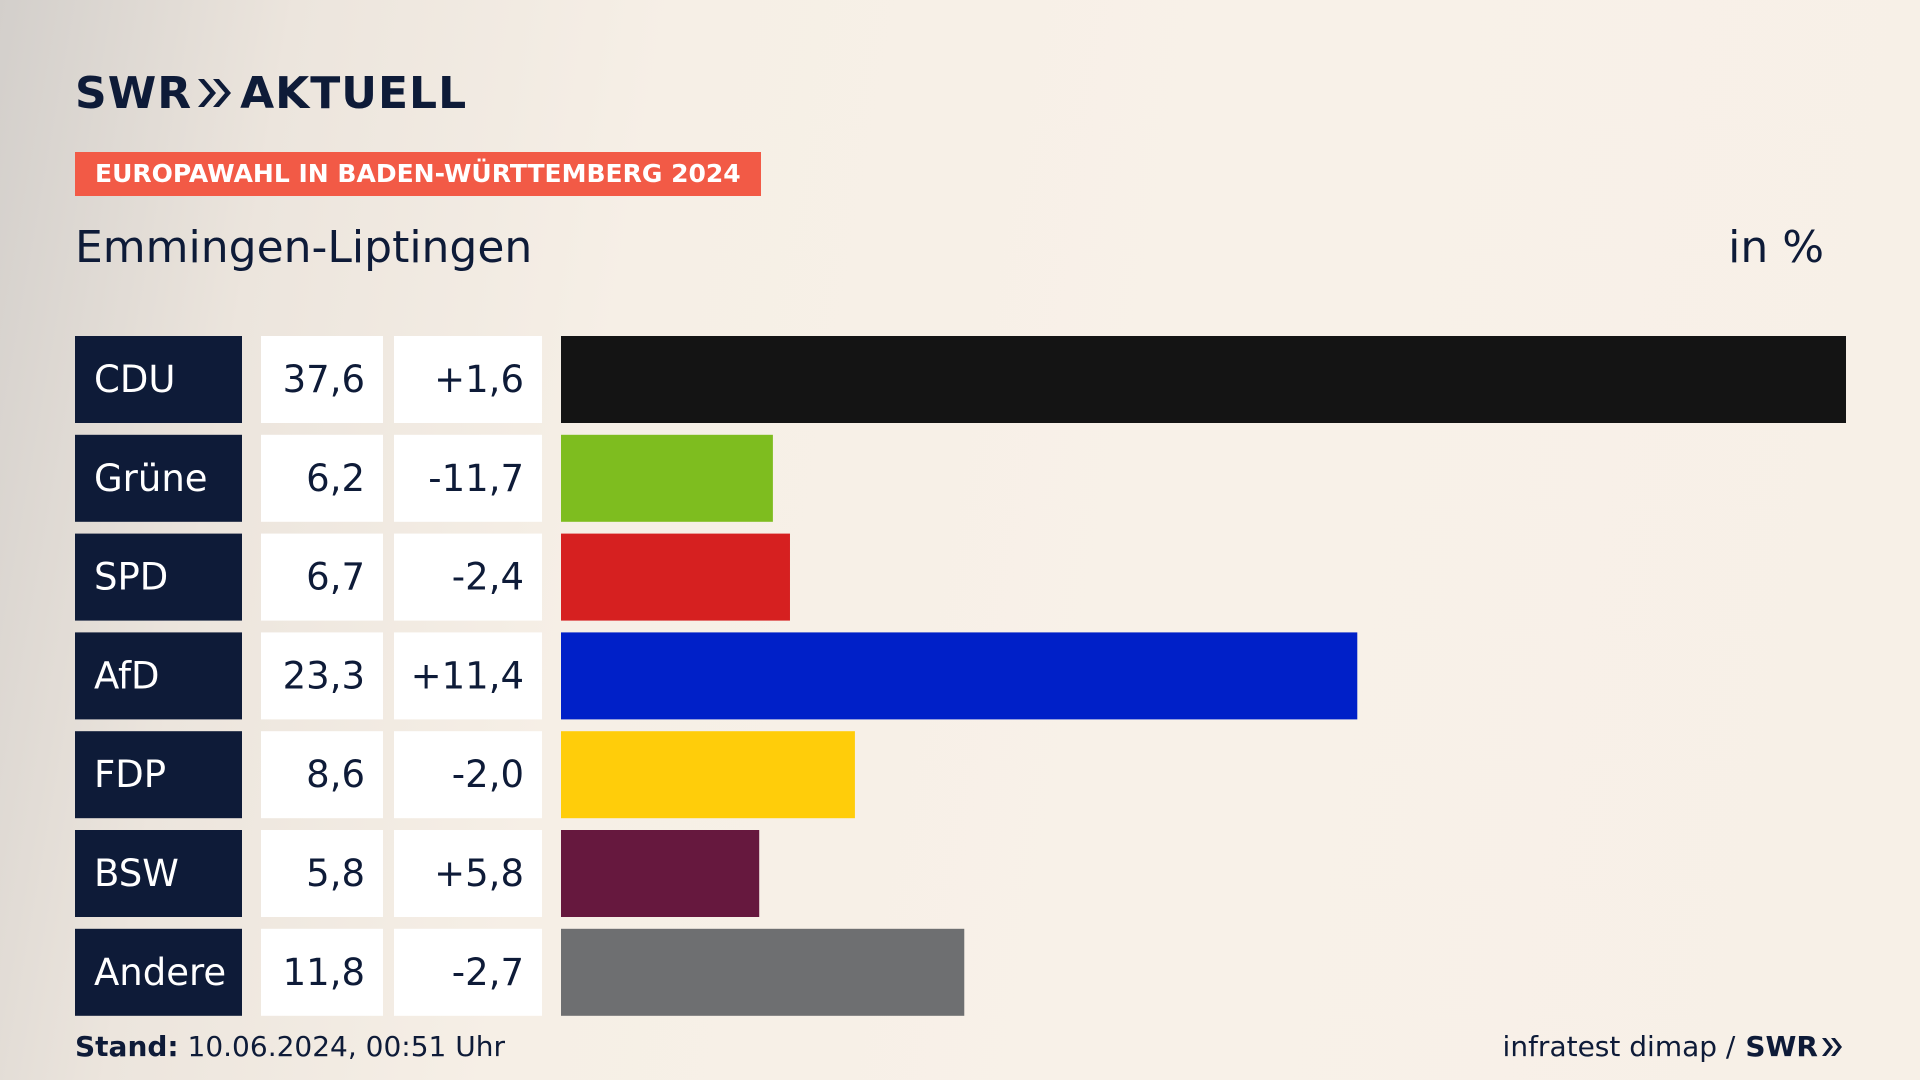 The height and width of the screenshot is (1080, 1920). I want to click on party-label: SPD, so click(131, 577).